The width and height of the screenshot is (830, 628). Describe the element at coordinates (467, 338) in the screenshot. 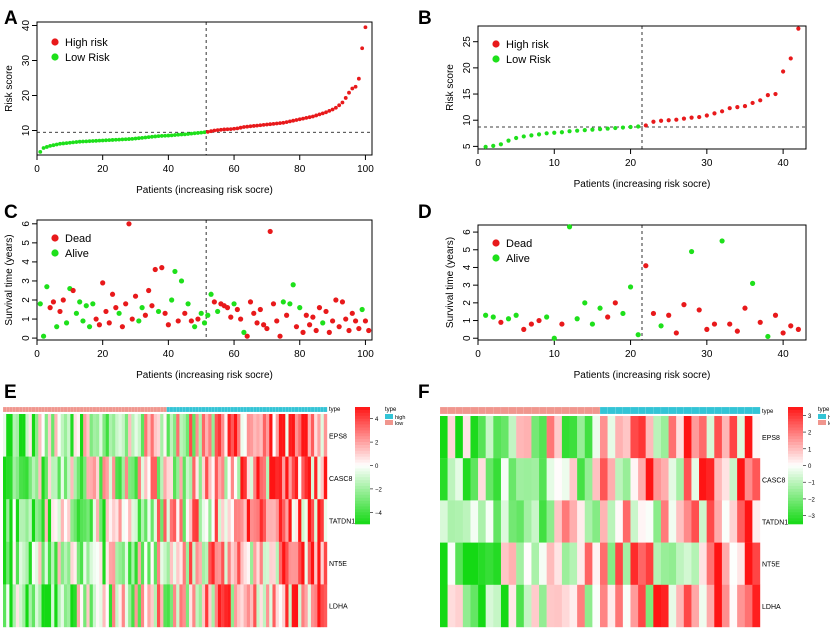

I see `y-tick-label: 0` at that location.